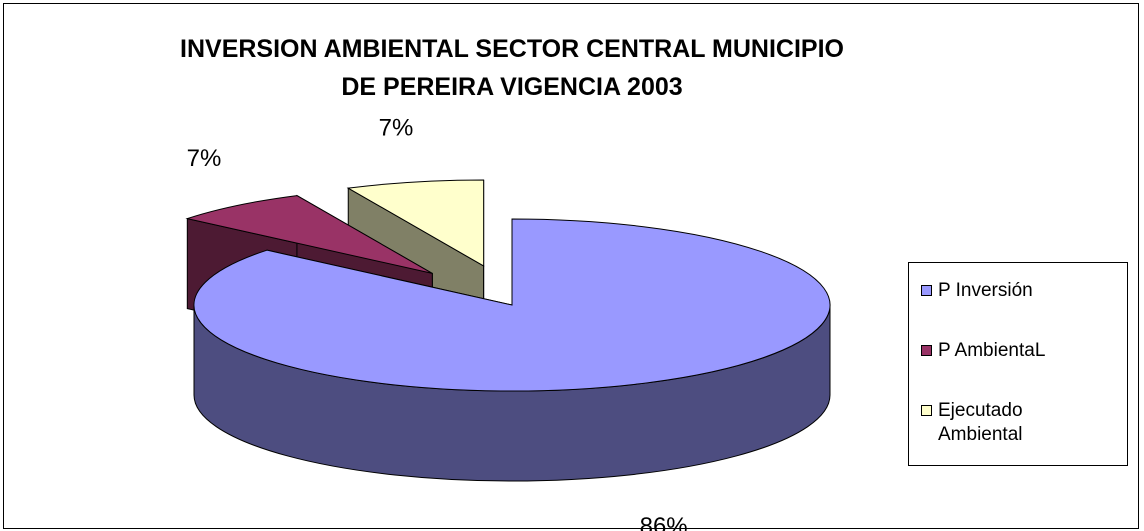  I want to click on data-label: 86%, so click(664, 522).